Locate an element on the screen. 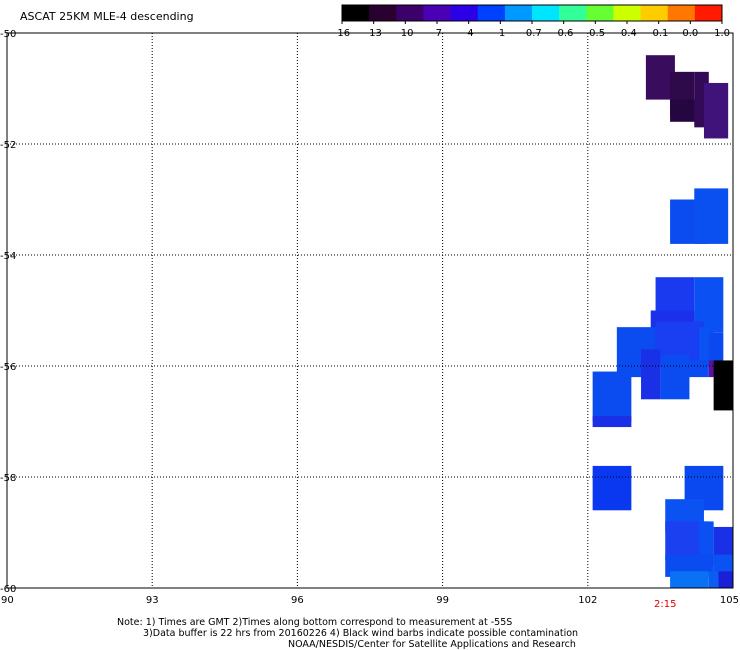 This screenshot has height=650, width=740. lon-label: 96 is located at coordinates (297, 600).